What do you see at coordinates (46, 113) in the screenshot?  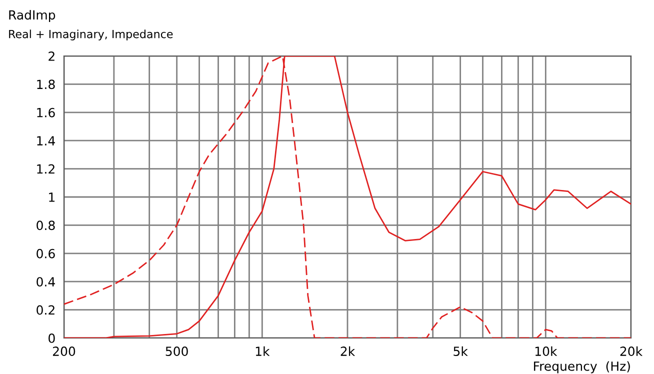 I see `y-tick-label: 1.6` at bounding box center [46, 113].